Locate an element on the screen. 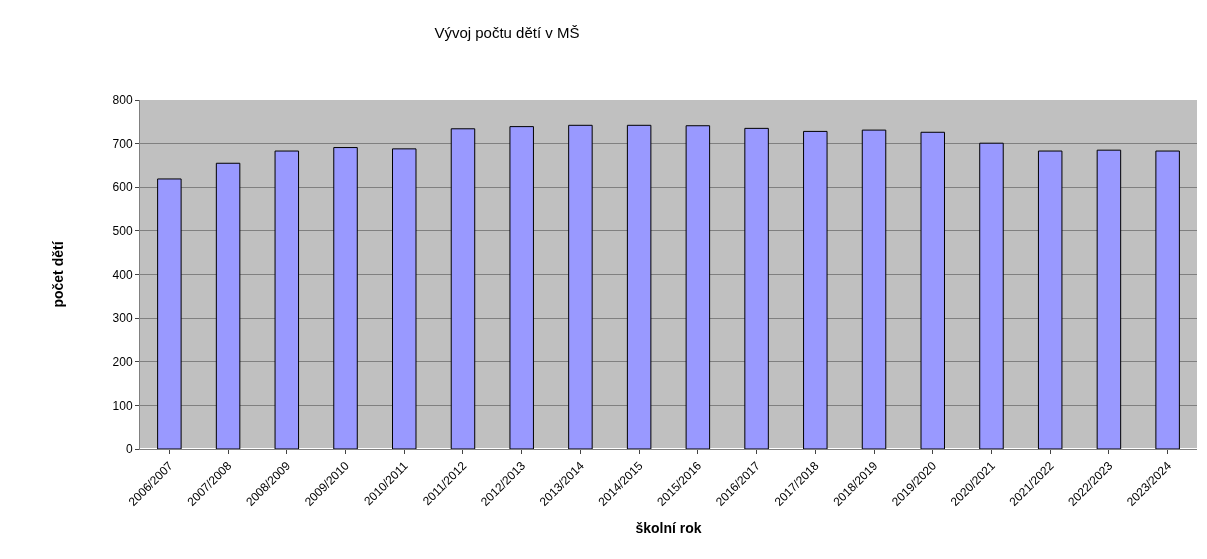 The width and height of the screenshot is (1207, 559). y-tick-label: 400 is located at coordinates (122, 274).